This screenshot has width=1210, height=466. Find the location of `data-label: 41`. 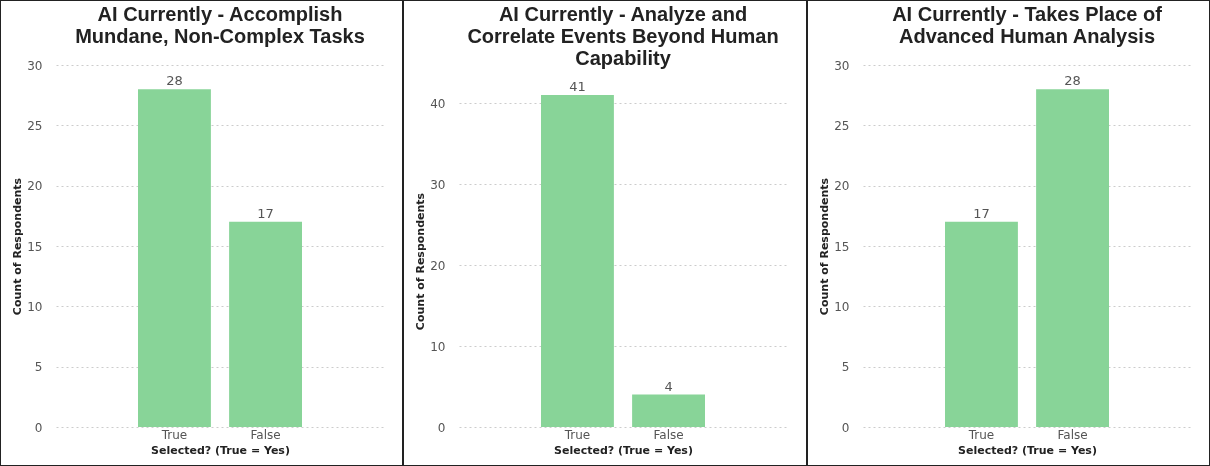

data-label: 41 is located at coordinates (578, 86).